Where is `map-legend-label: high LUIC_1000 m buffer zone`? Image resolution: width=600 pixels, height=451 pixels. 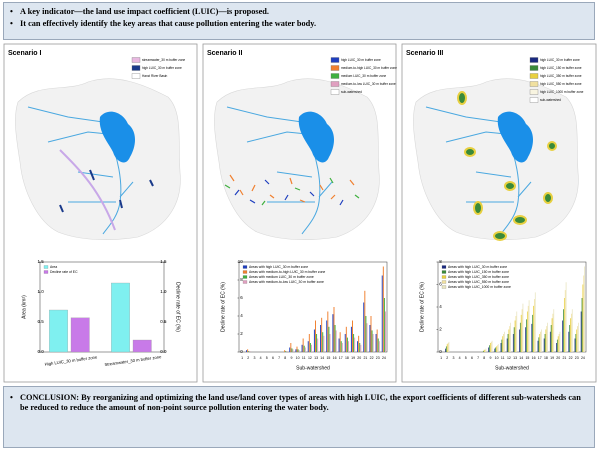 map-legend-label: high LUIC_1000 m buffer zone is located at coordinates (562, 92).